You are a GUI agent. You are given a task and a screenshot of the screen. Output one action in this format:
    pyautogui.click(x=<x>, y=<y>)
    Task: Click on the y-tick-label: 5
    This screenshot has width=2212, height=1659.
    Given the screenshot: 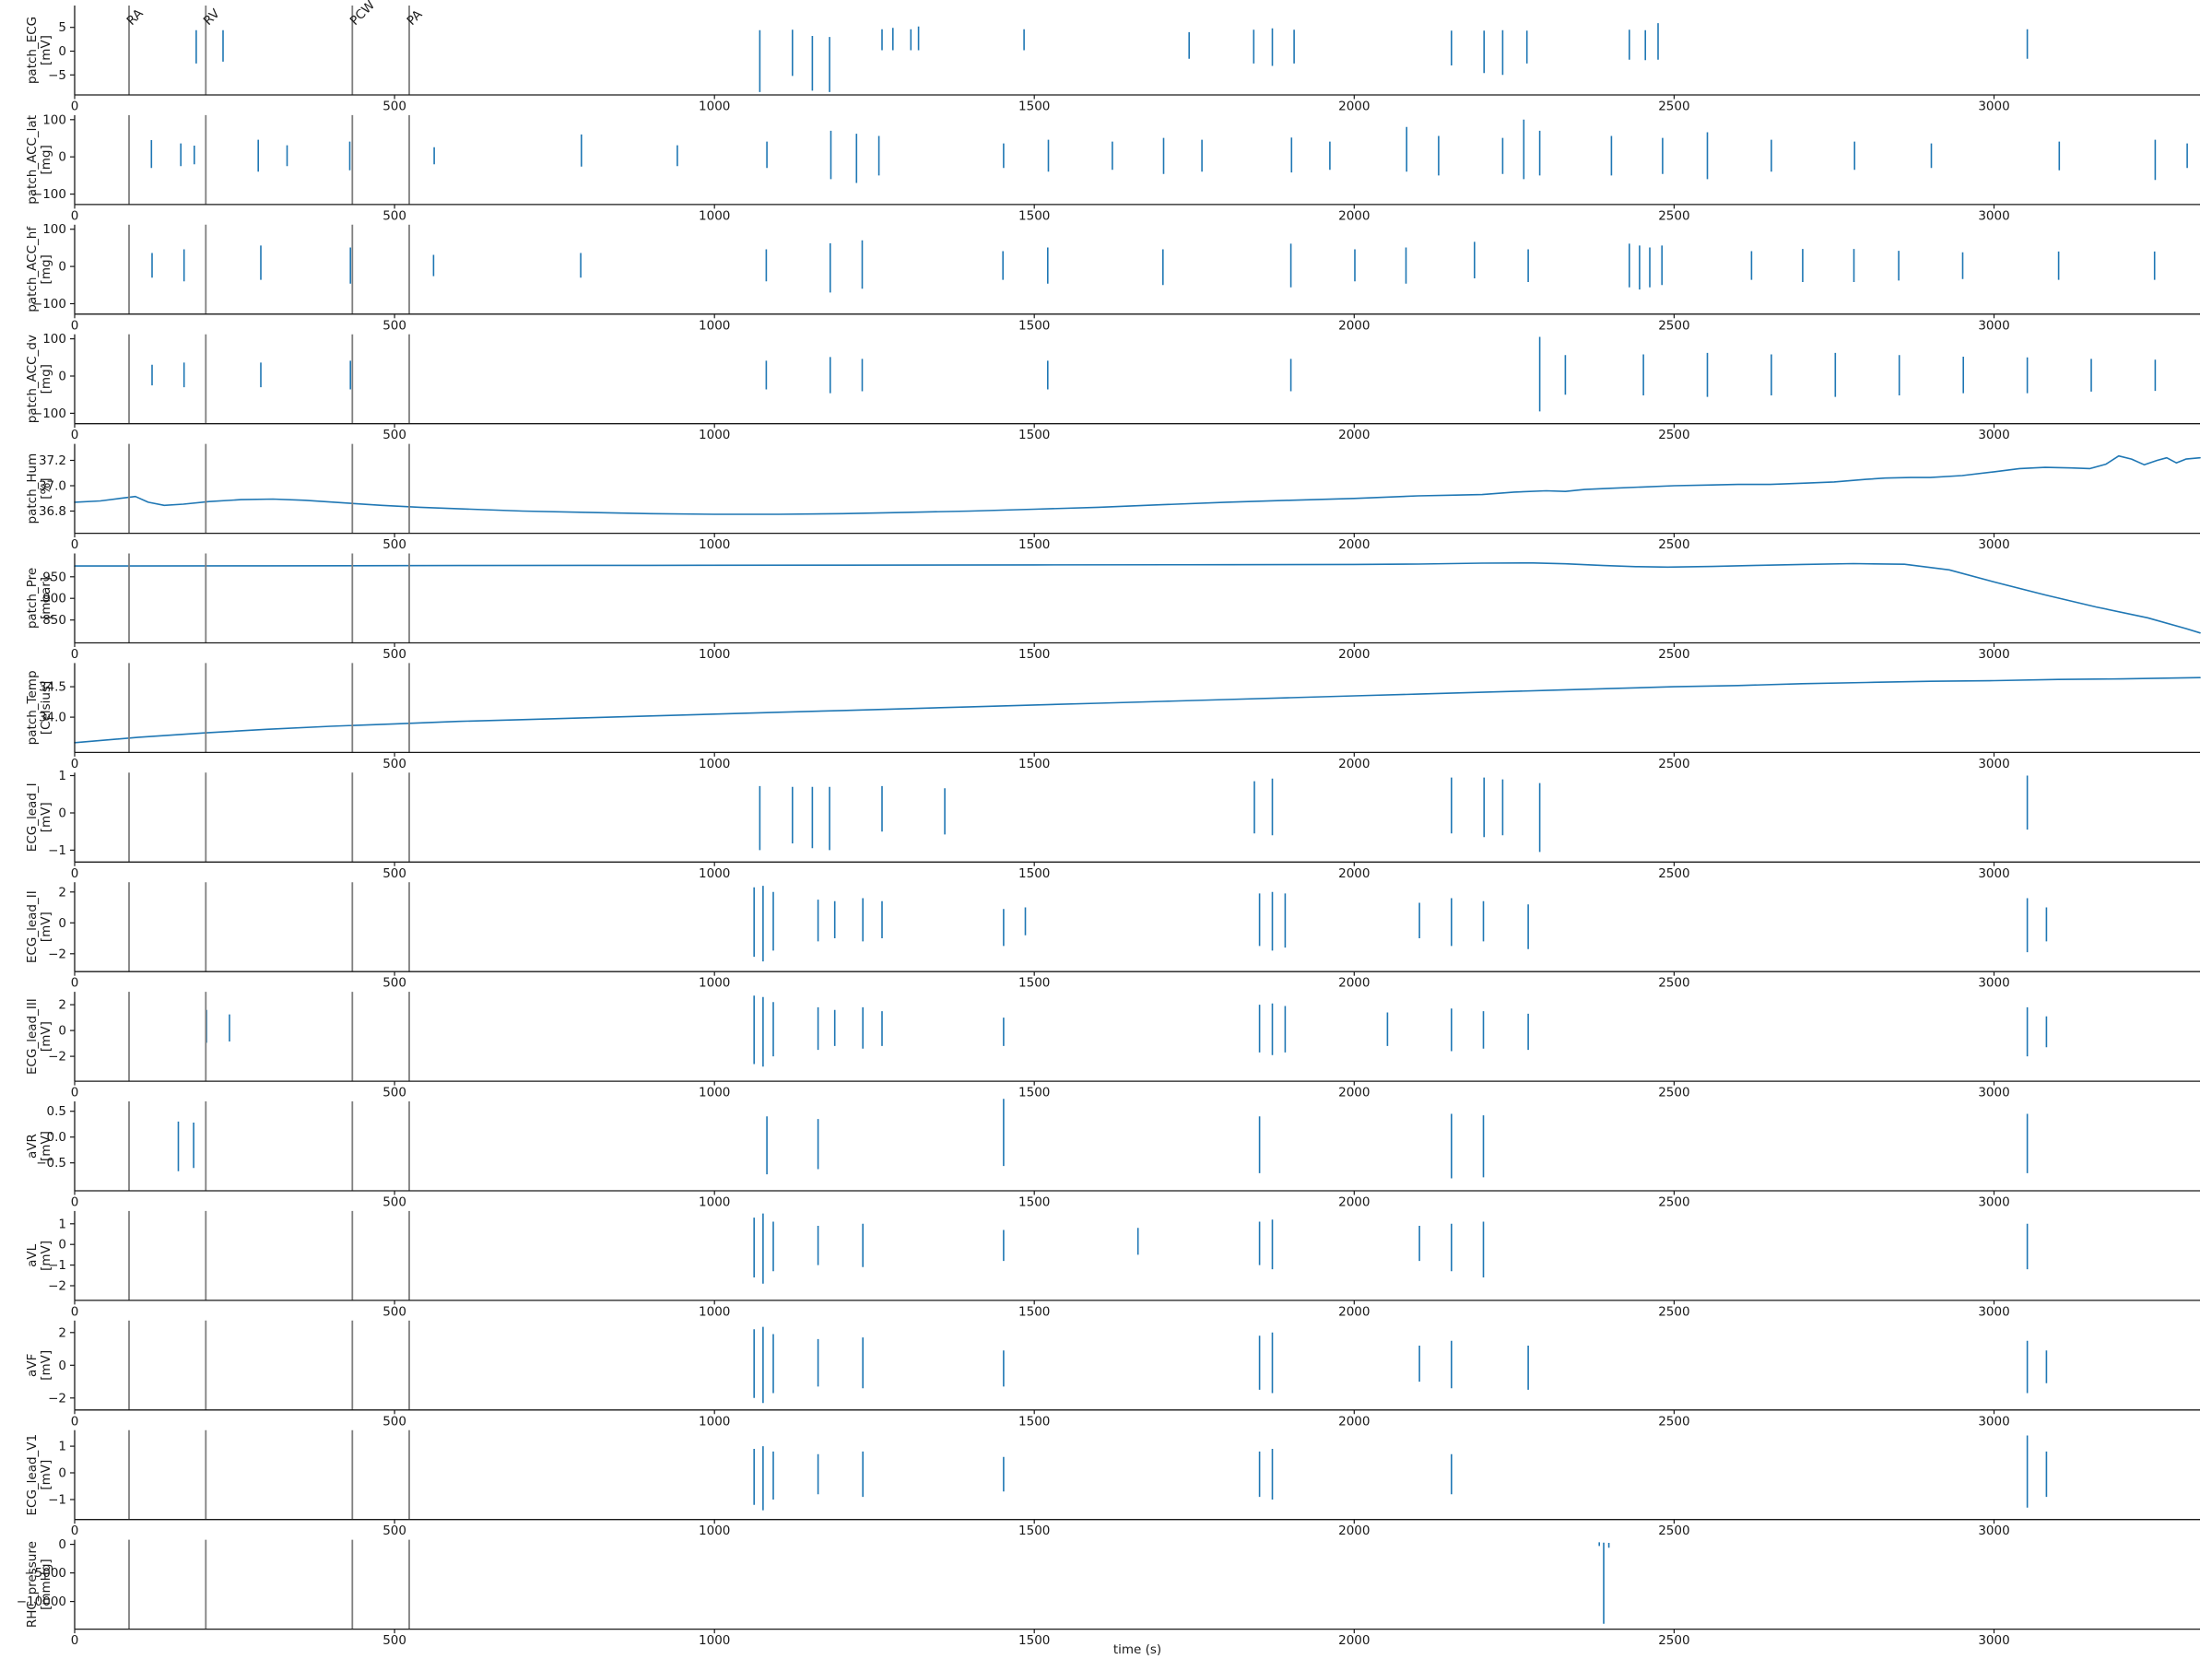 What is the action you would take?
    pyautogui.click(x=62, y=27)
    